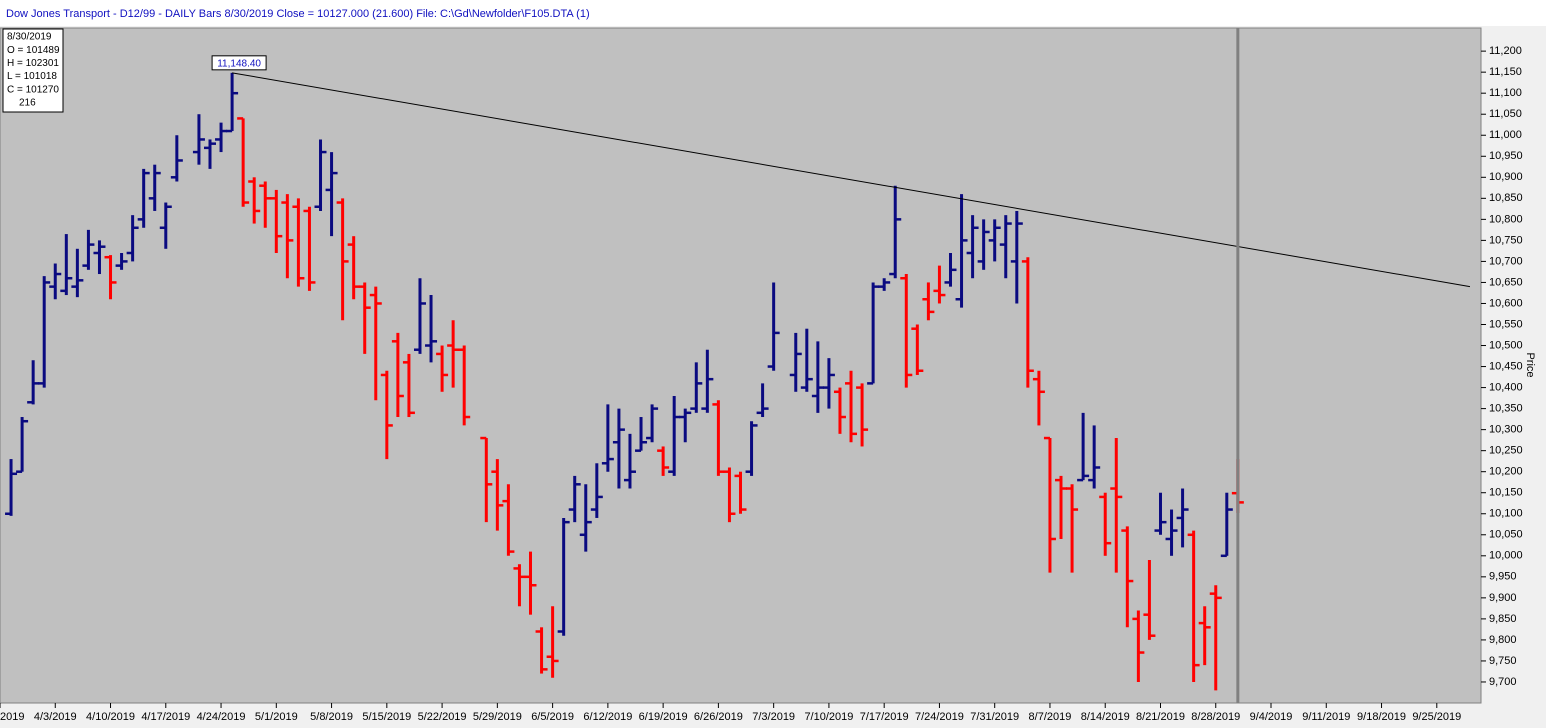 Image resolution: width=1546 pixels, height=728 pixels. Describe the element at coordinates (1505, 114) in the screenshot. I see `y-tick-label: 11,050` at that location.